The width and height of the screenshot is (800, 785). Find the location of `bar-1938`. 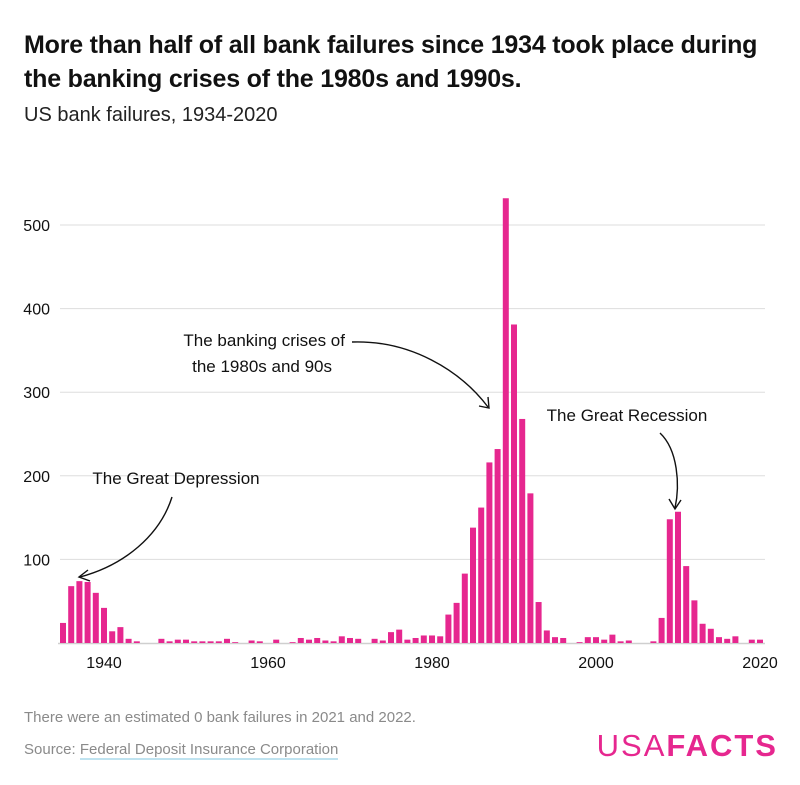

bar-1938 is located at coordinates (87, 612).